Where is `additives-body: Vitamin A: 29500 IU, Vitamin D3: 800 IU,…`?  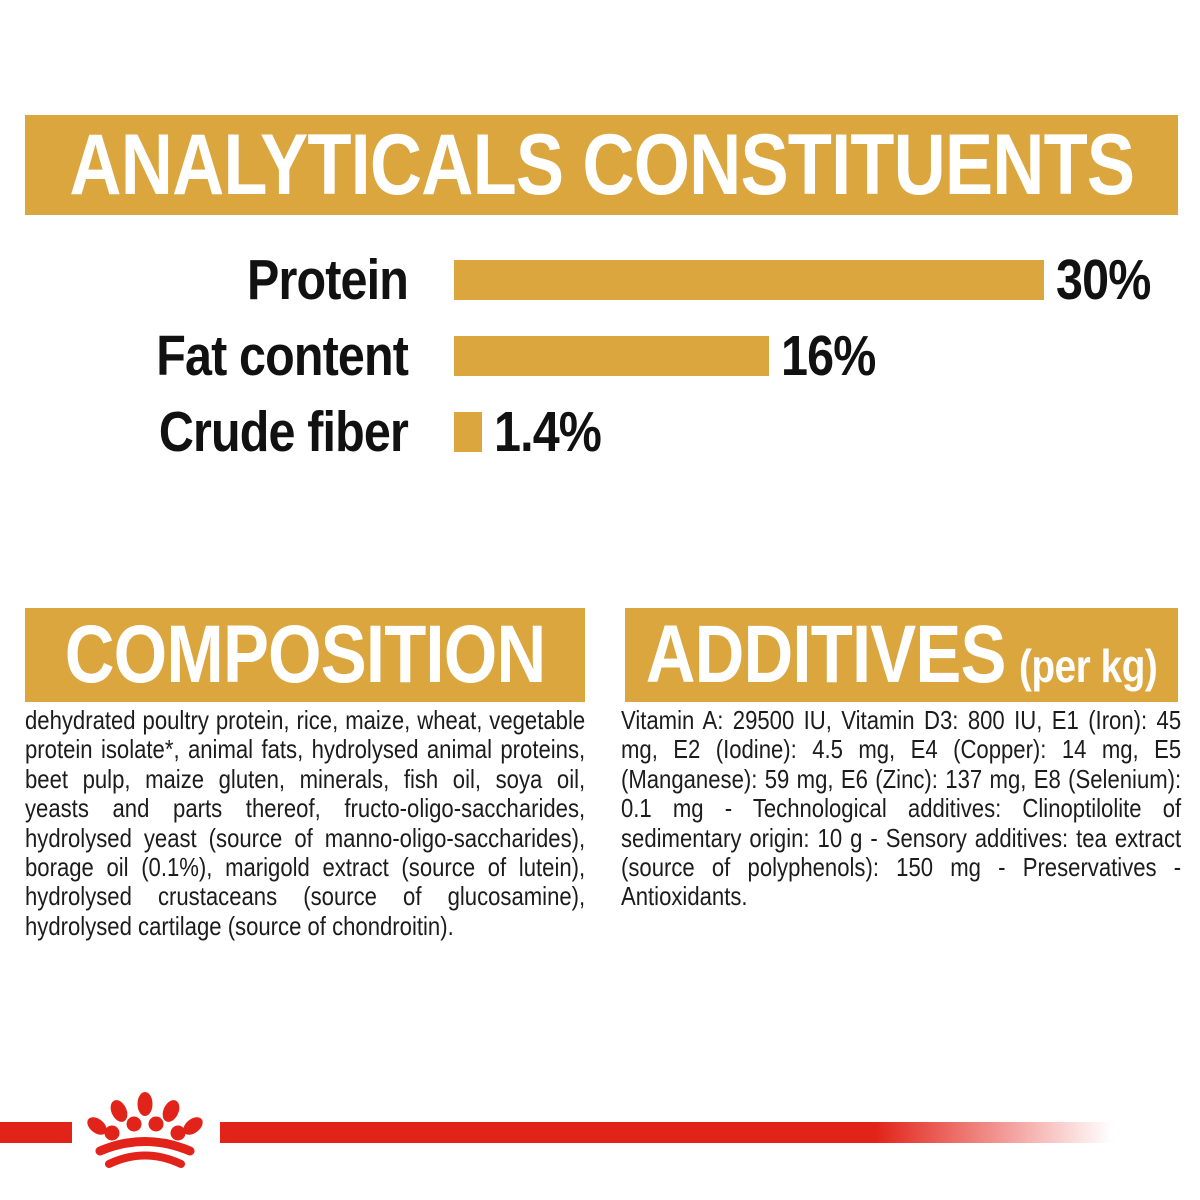
additives-body: Vitamin A: 29500 IU, Vitamin D3: 800 IU,… is located at coordinates (901, 808).